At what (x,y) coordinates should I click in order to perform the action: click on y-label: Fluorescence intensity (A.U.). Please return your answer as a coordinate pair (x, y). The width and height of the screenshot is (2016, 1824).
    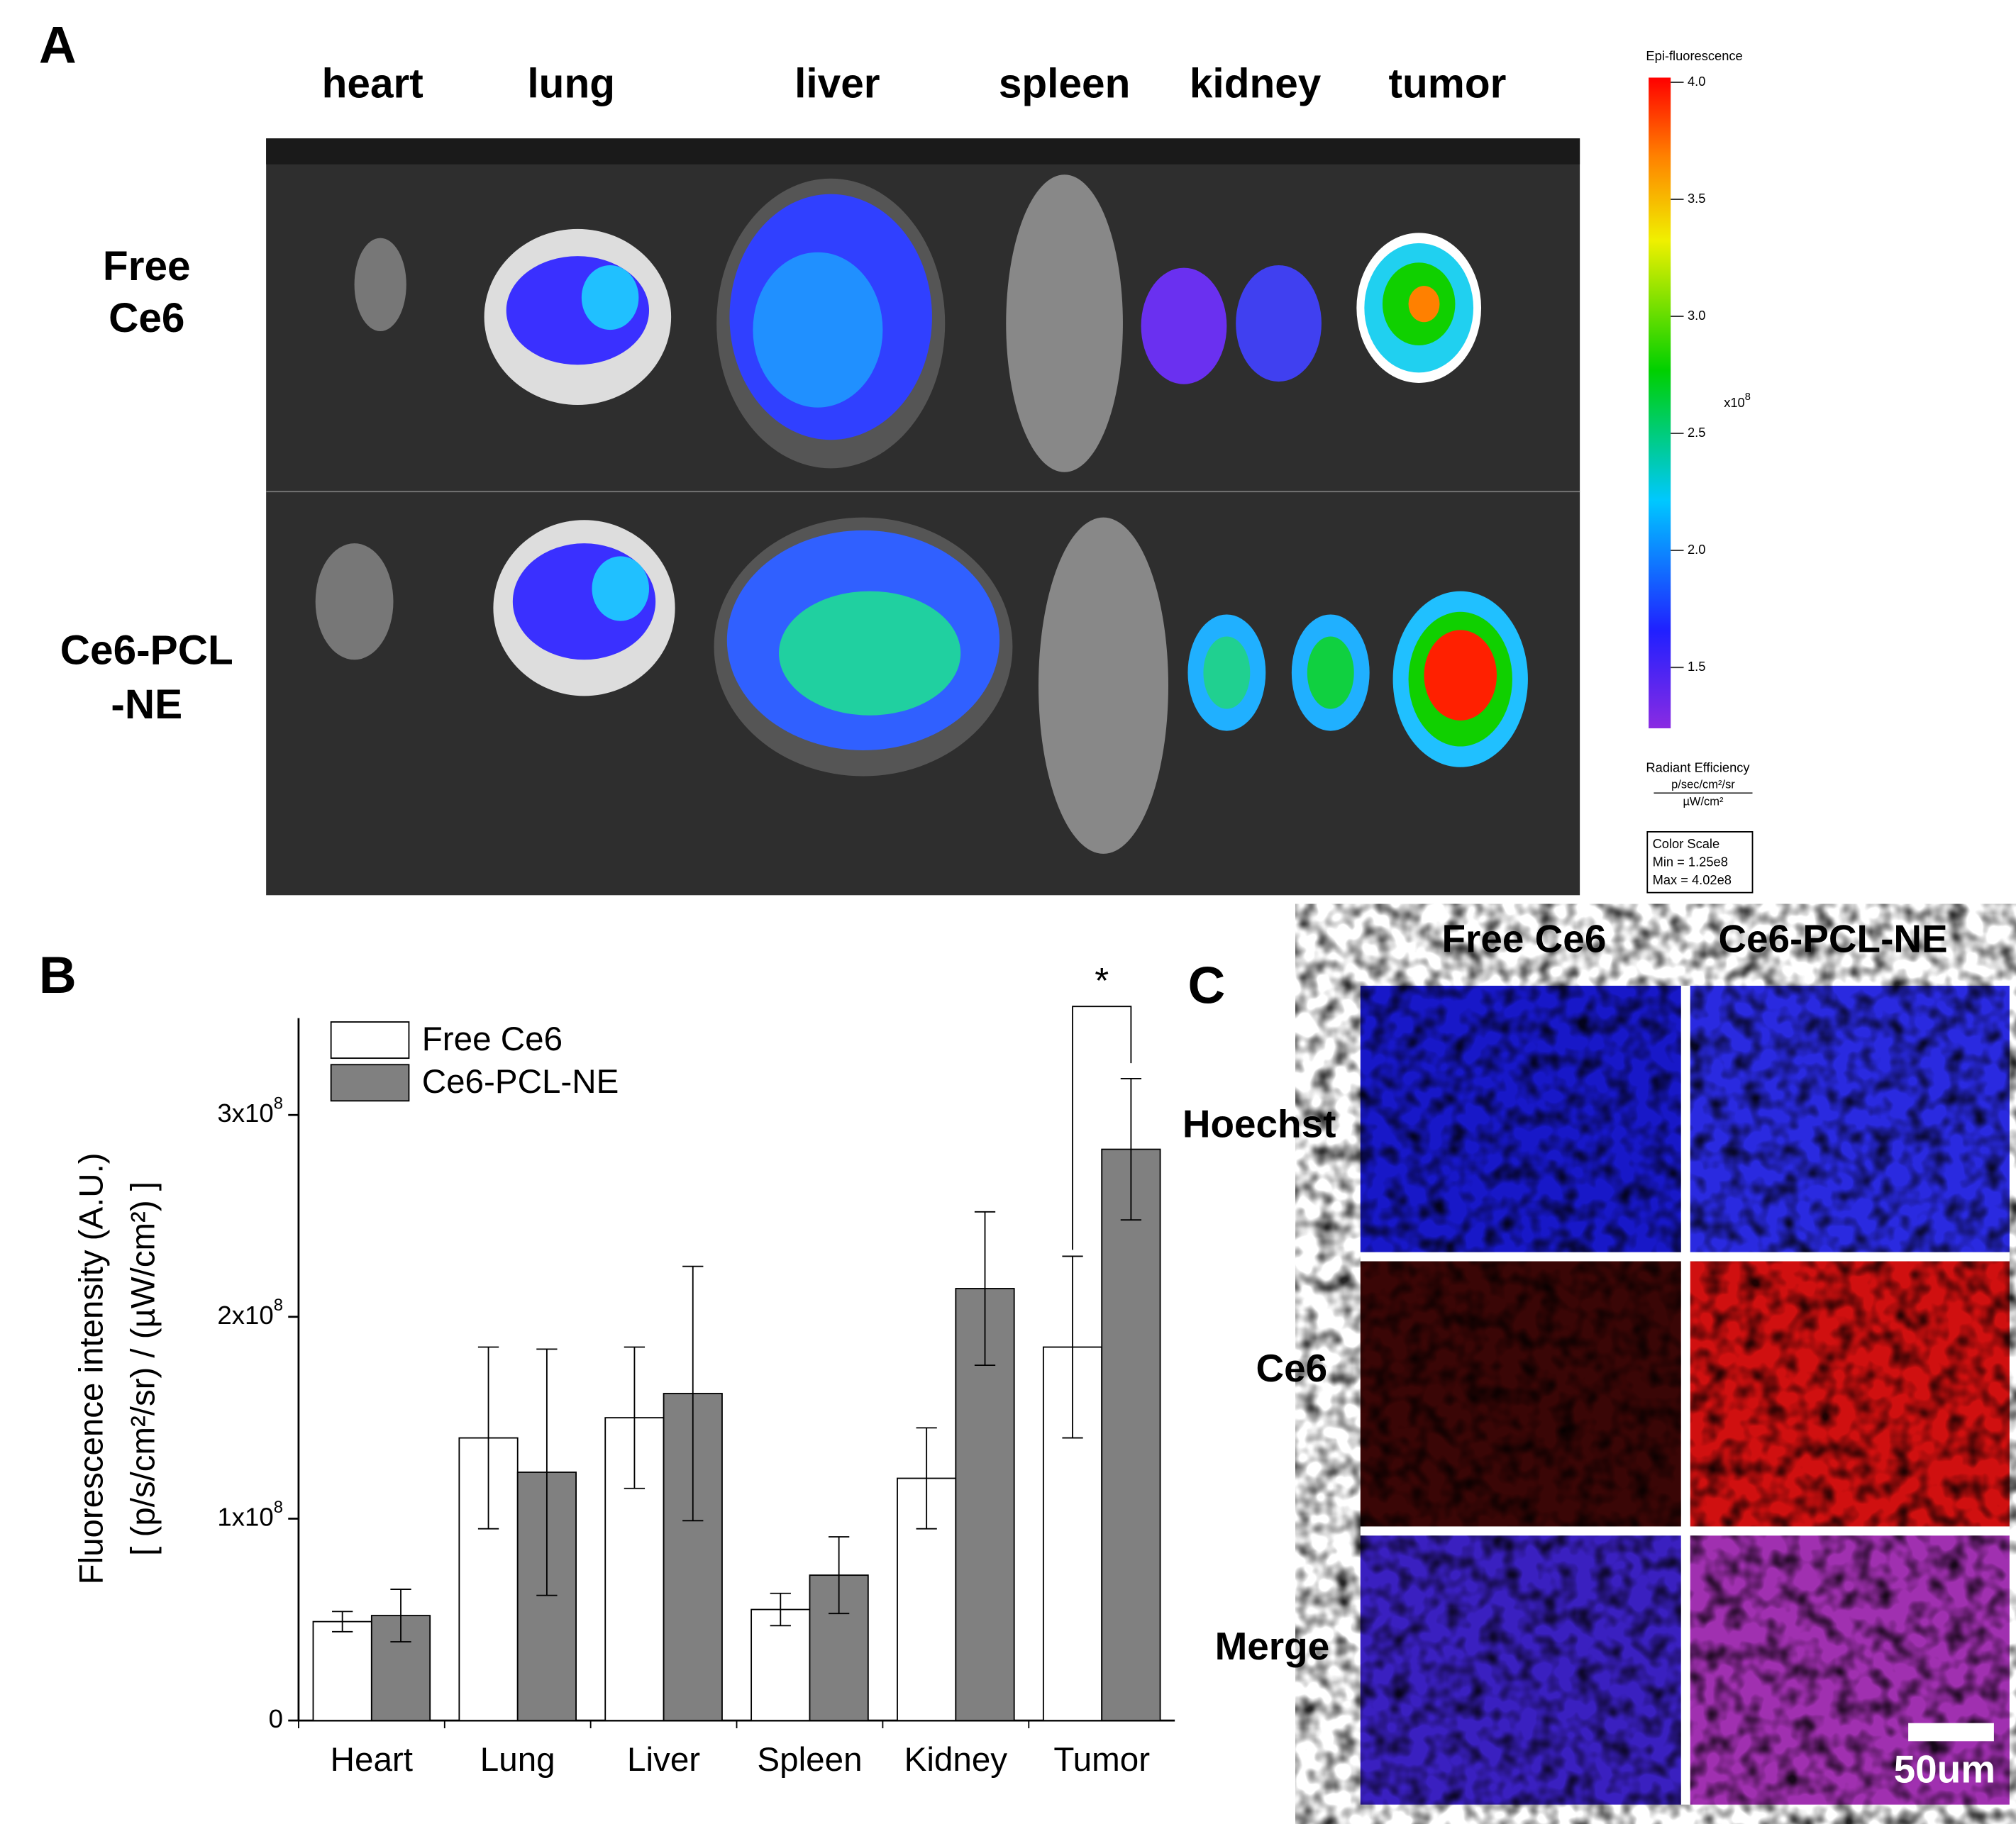
    Looking at the image, I should click on (91, 1368).